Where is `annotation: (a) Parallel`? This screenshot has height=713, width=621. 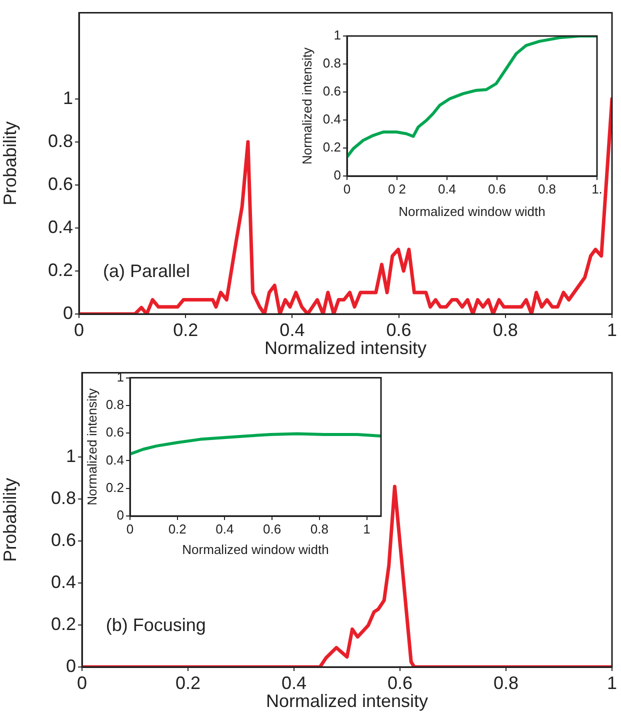 annotation: (a) Parallel is located at coordinates (146, 270).